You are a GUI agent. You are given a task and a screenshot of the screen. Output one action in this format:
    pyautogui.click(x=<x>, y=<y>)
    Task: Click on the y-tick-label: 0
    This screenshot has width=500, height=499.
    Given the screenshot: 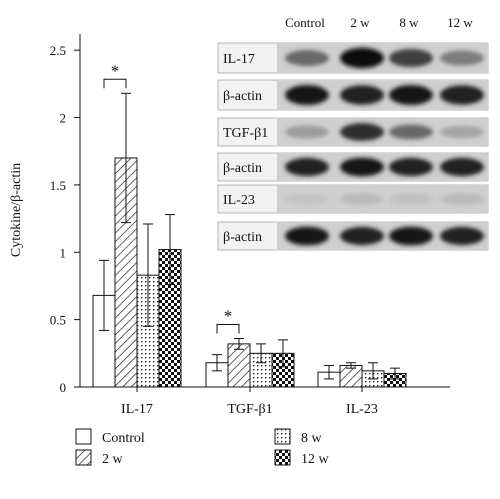 What is the action you would take?
    pyautogui.click(x=63, y=387)
    